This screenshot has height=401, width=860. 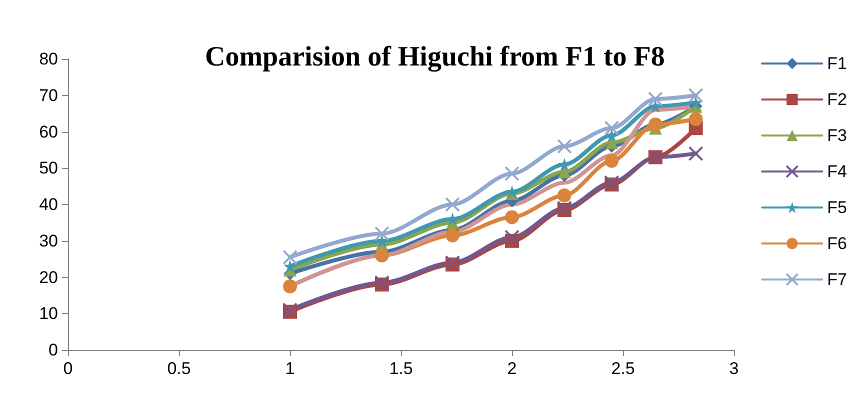 I want to click on chart-title: Comparision of Higuchi from F1 to F8, so click(x=435, y=57).